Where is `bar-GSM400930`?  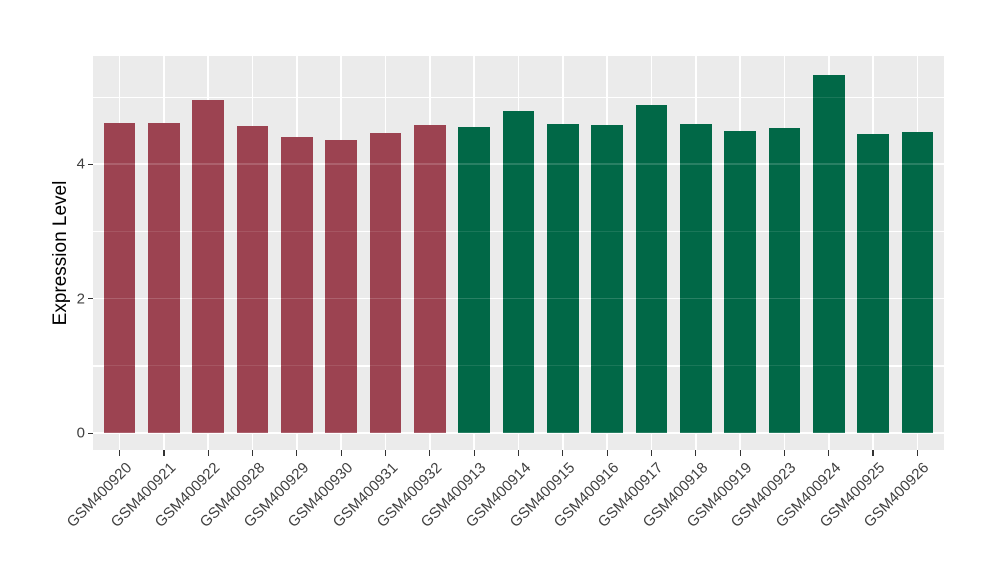
bar-GSM400930 is located at coordinates (341, 287).